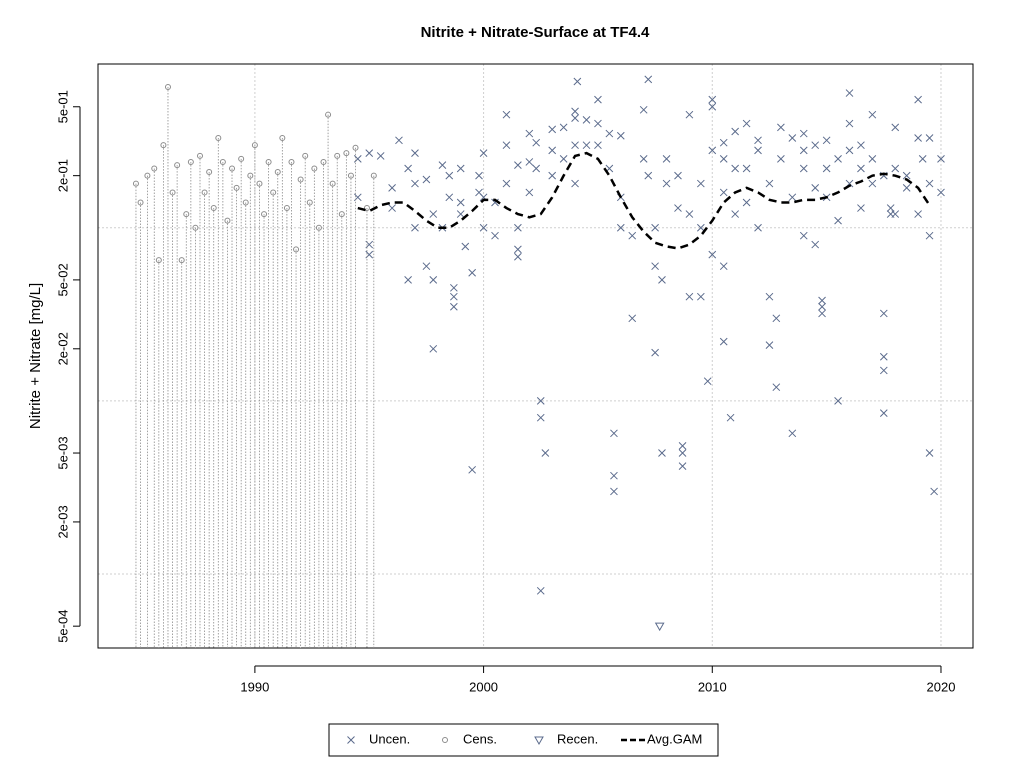 This screenshot has height=768, width=1024. I want to click on x-tick-label: 1990, so click(254, 686).